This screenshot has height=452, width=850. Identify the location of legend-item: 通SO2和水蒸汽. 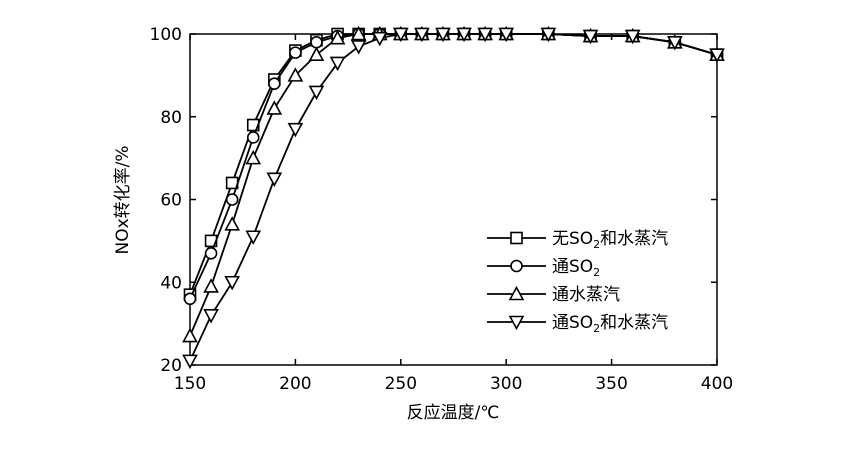
(577, 324).